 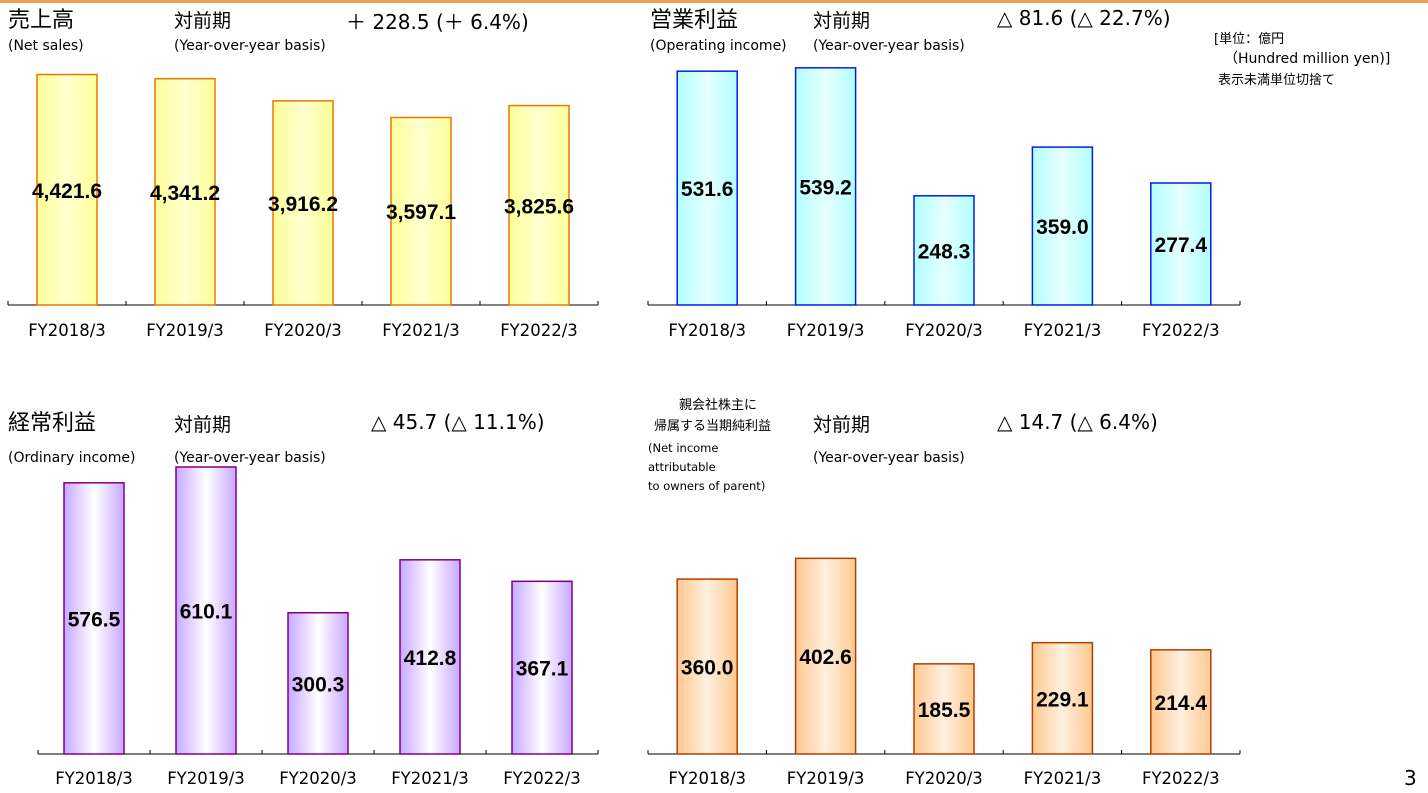 I want to click on panel-title-en: (Operating income), so click(x=718, y=46).